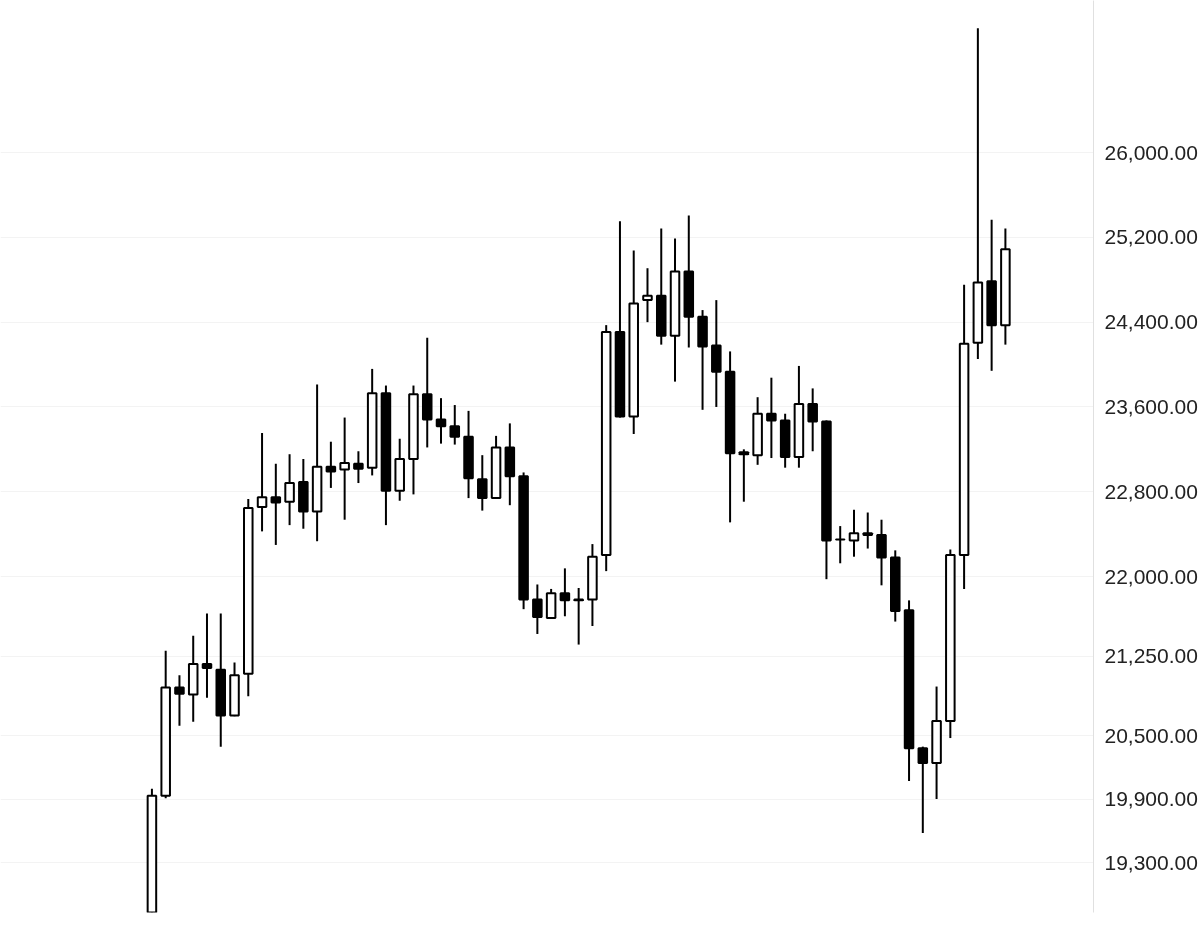 The image size is (1200, 939). Describe the element at coordinates (1151, 406) in the screenshot. I see `y-tick-label: 23,600.00` at that location.